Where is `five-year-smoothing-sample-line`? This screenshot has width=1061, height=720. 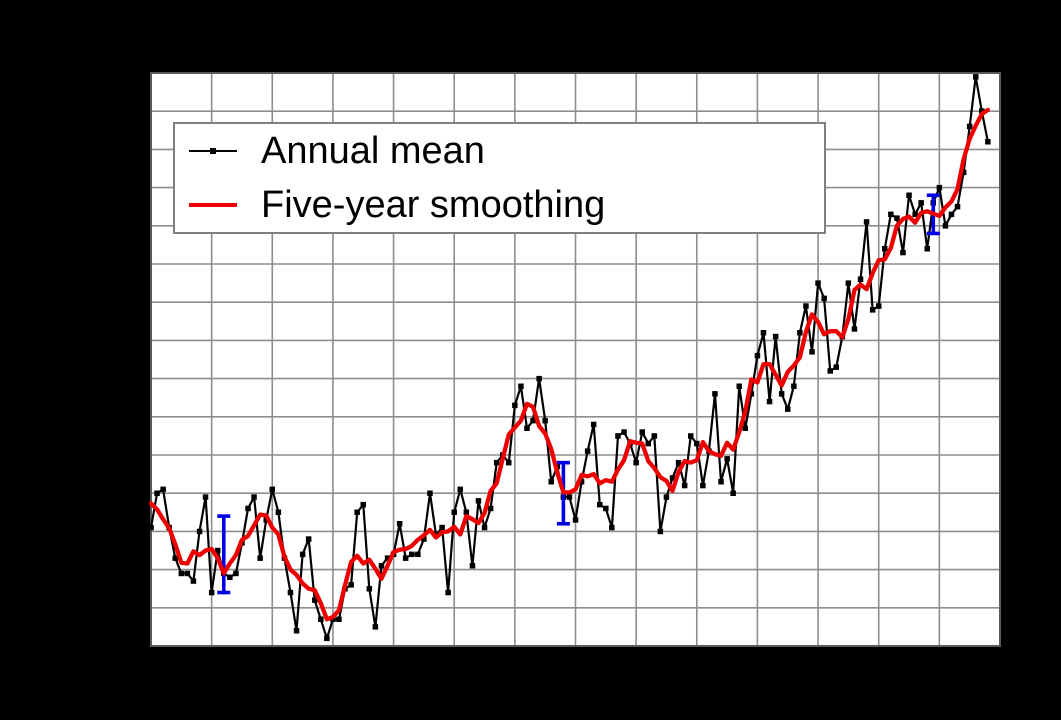
five-year-smoothing-sample-line is located at coordinates (213, 205).